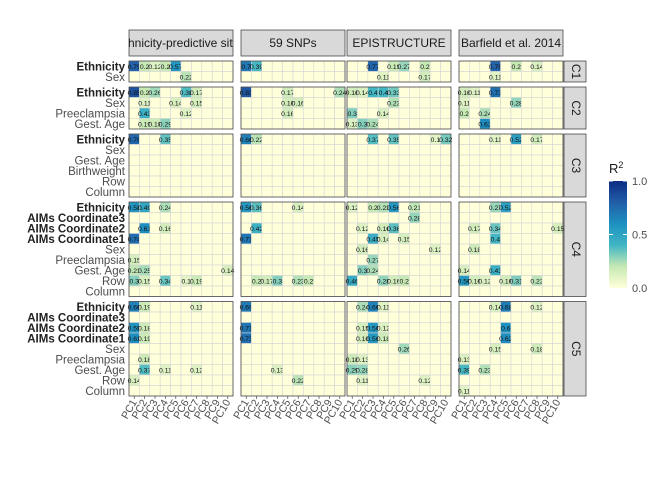 The image size is (672, 480). I want to click on cell-value-label: 0.15, so click(196, 103).